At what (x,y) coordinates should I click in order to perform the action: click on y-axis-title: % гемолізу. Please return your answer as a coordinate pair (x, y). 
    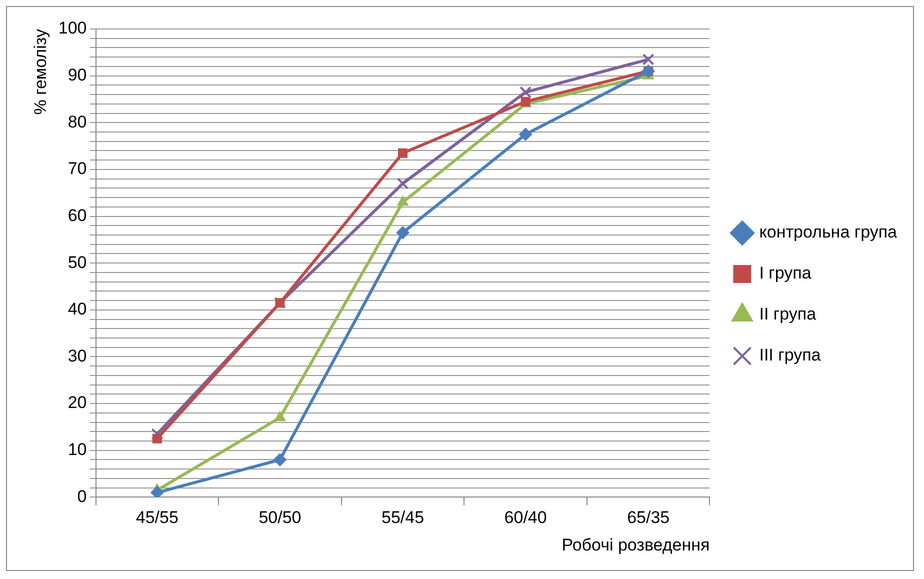
    Looking at the image, I should click on (40, 71).